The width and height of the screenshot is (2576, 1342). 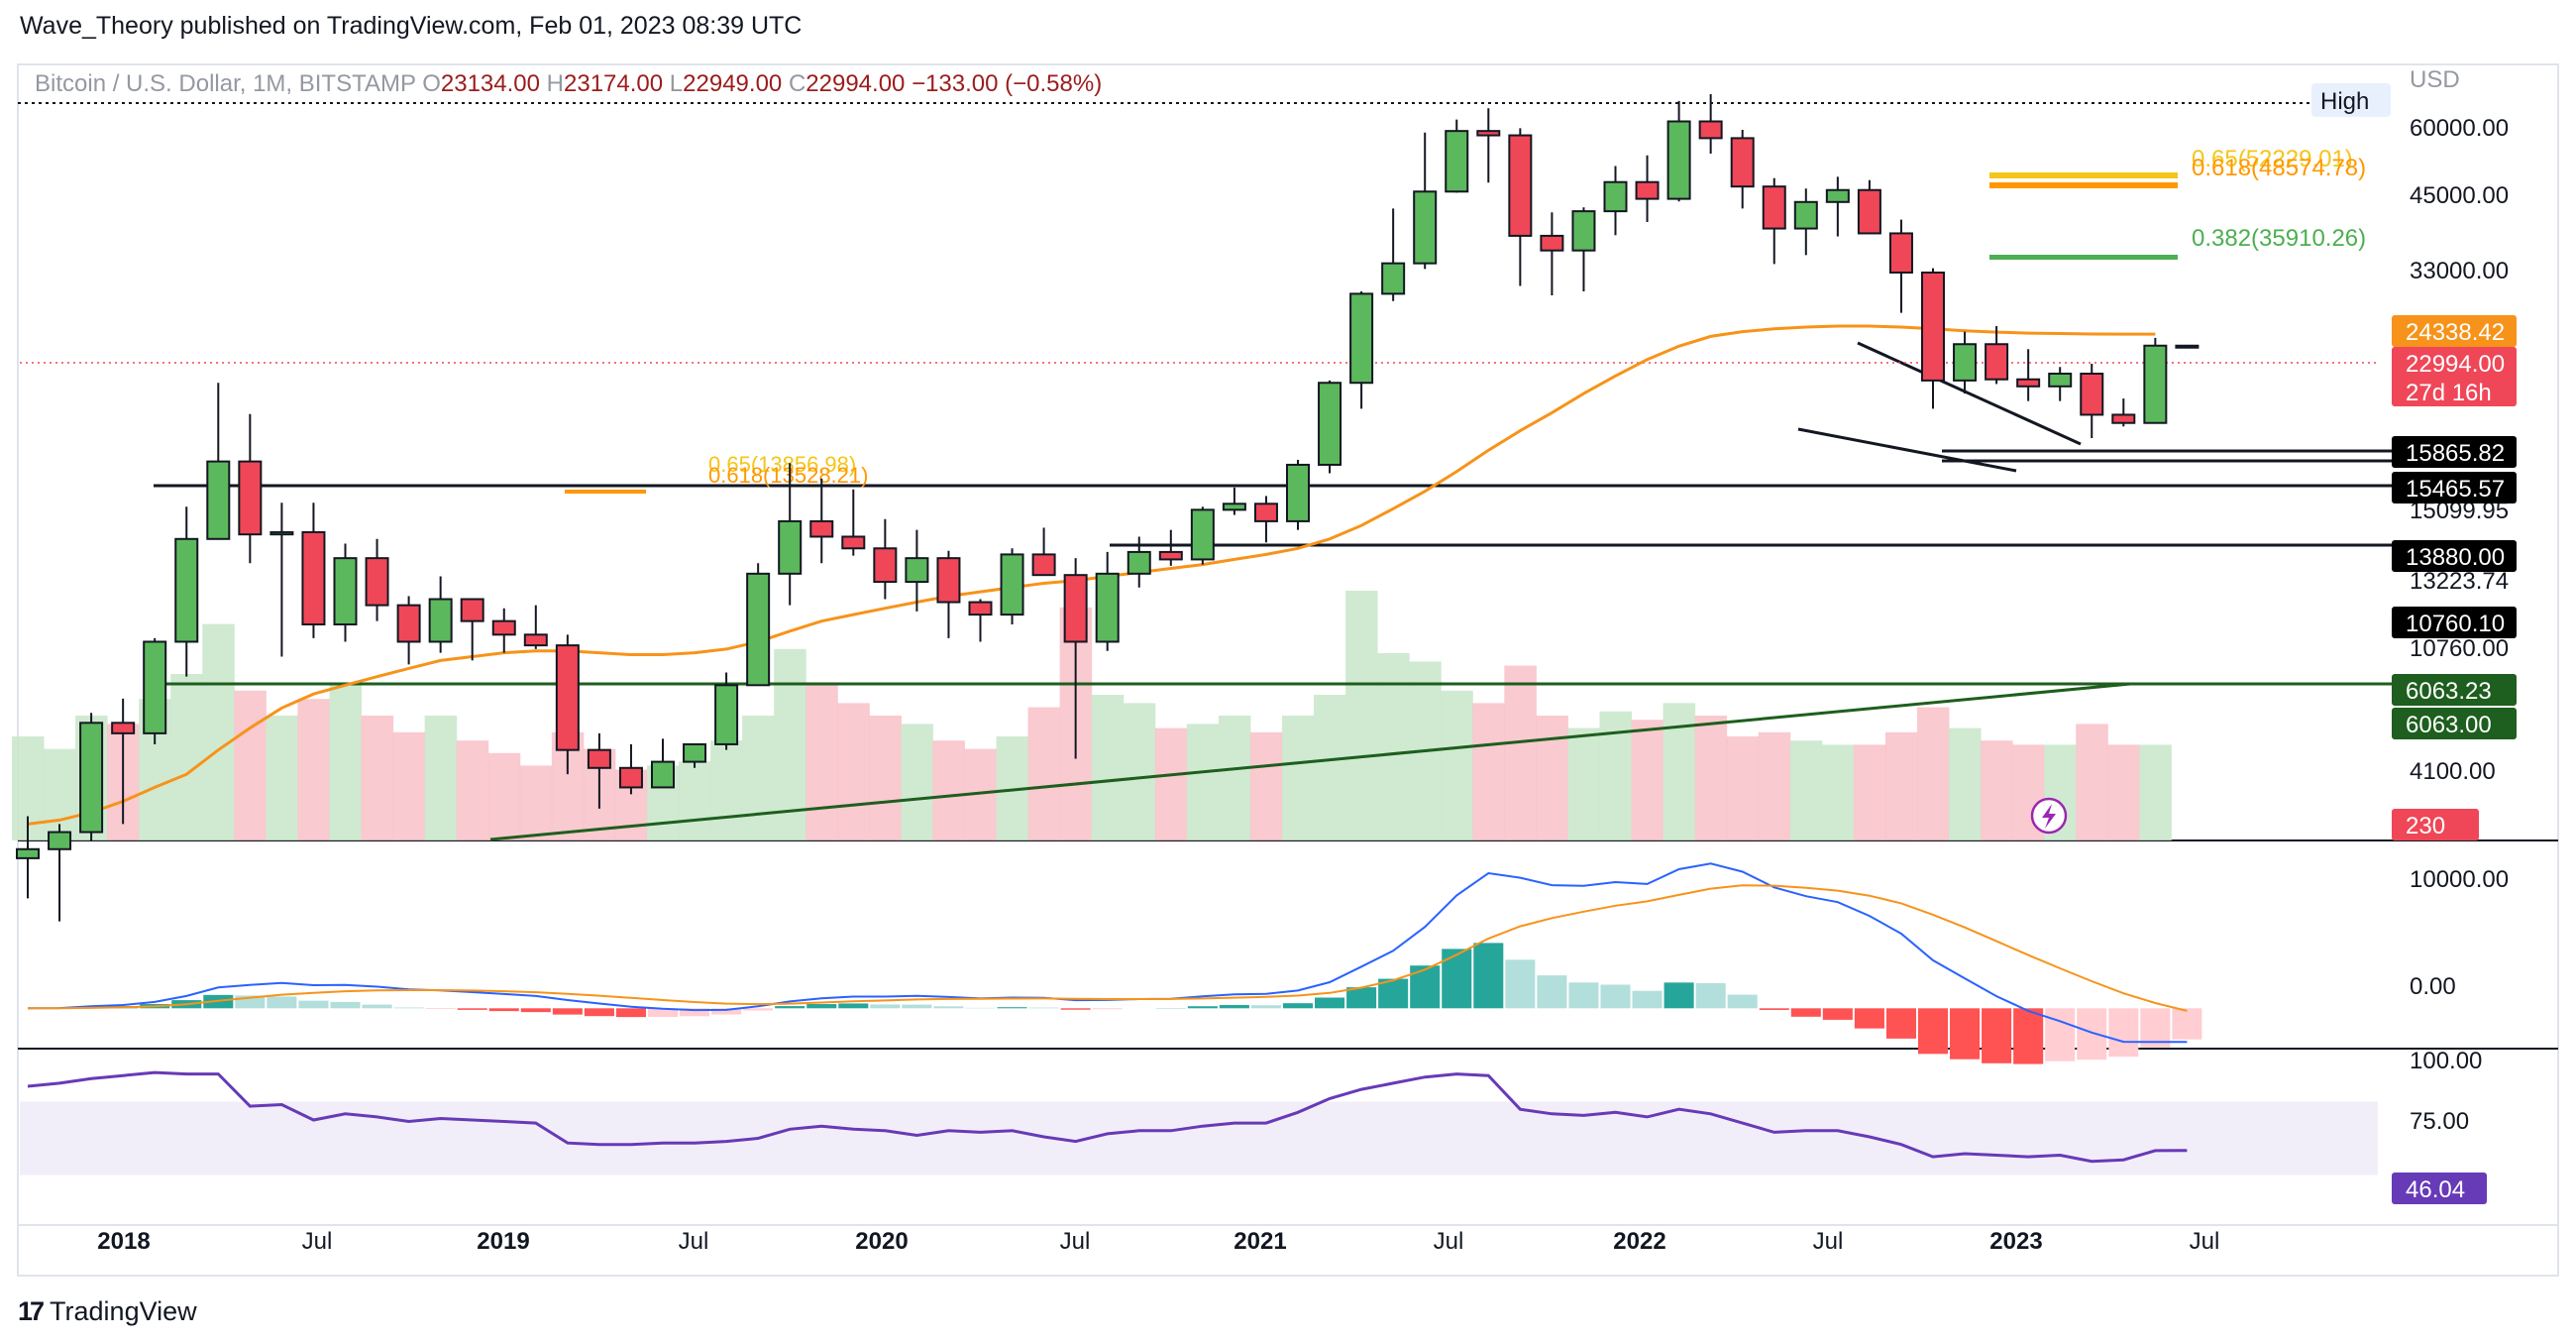 I want to click on rsi-value-box, so click(x=2439, y=1189).